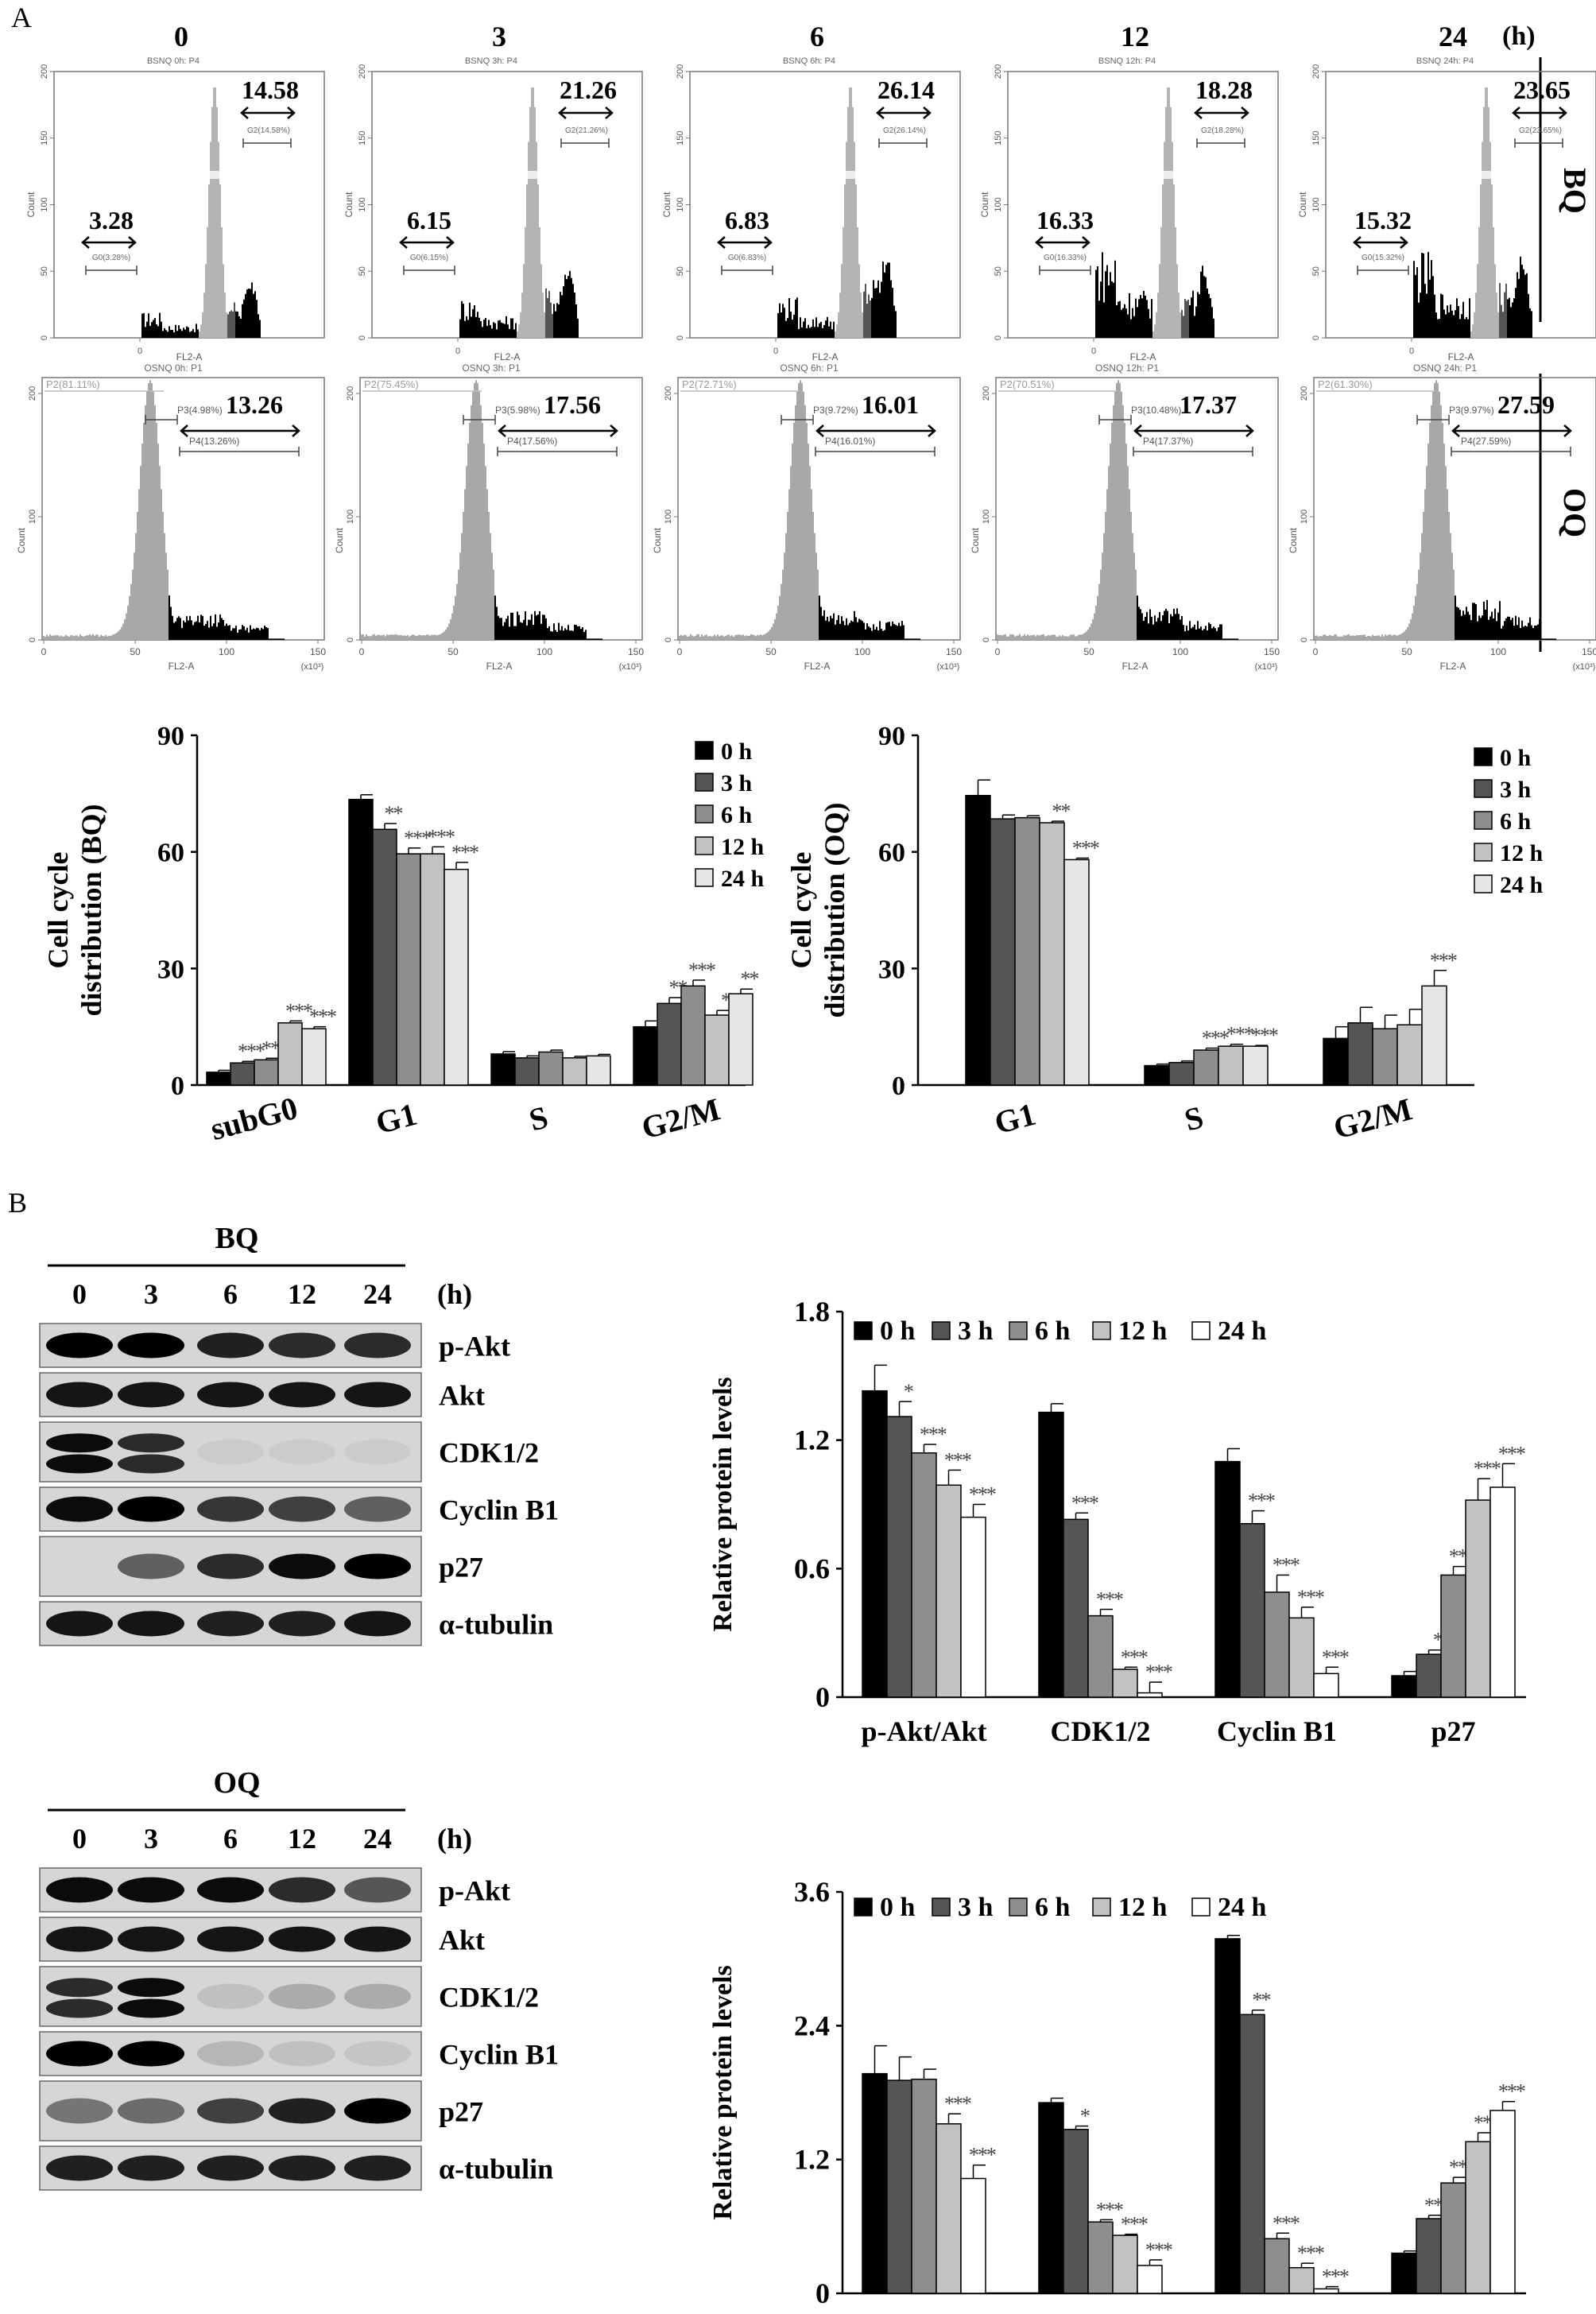  I want to click on category-label: subG0, so click(254, 1118).